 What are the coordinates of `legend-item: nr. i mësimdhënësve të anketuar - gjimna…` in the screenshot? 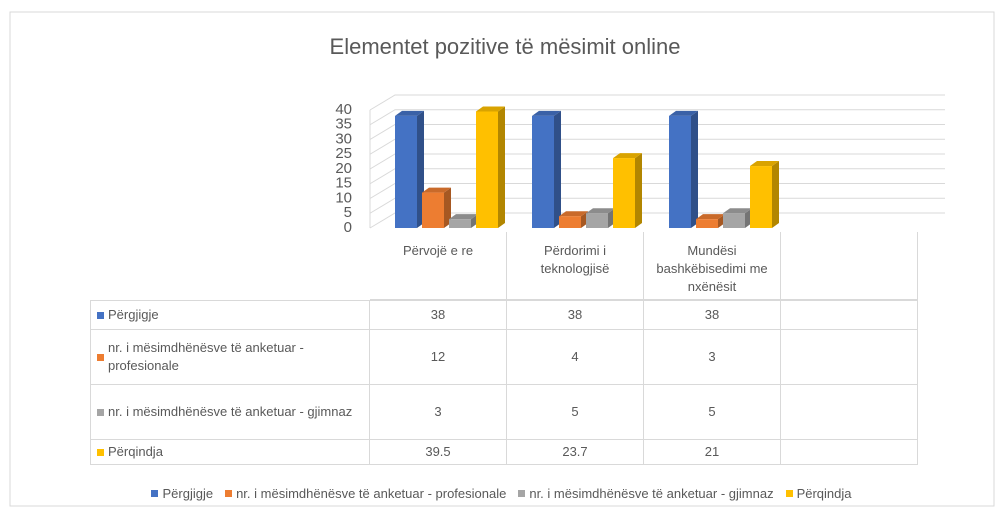 It's located at (646, 493).